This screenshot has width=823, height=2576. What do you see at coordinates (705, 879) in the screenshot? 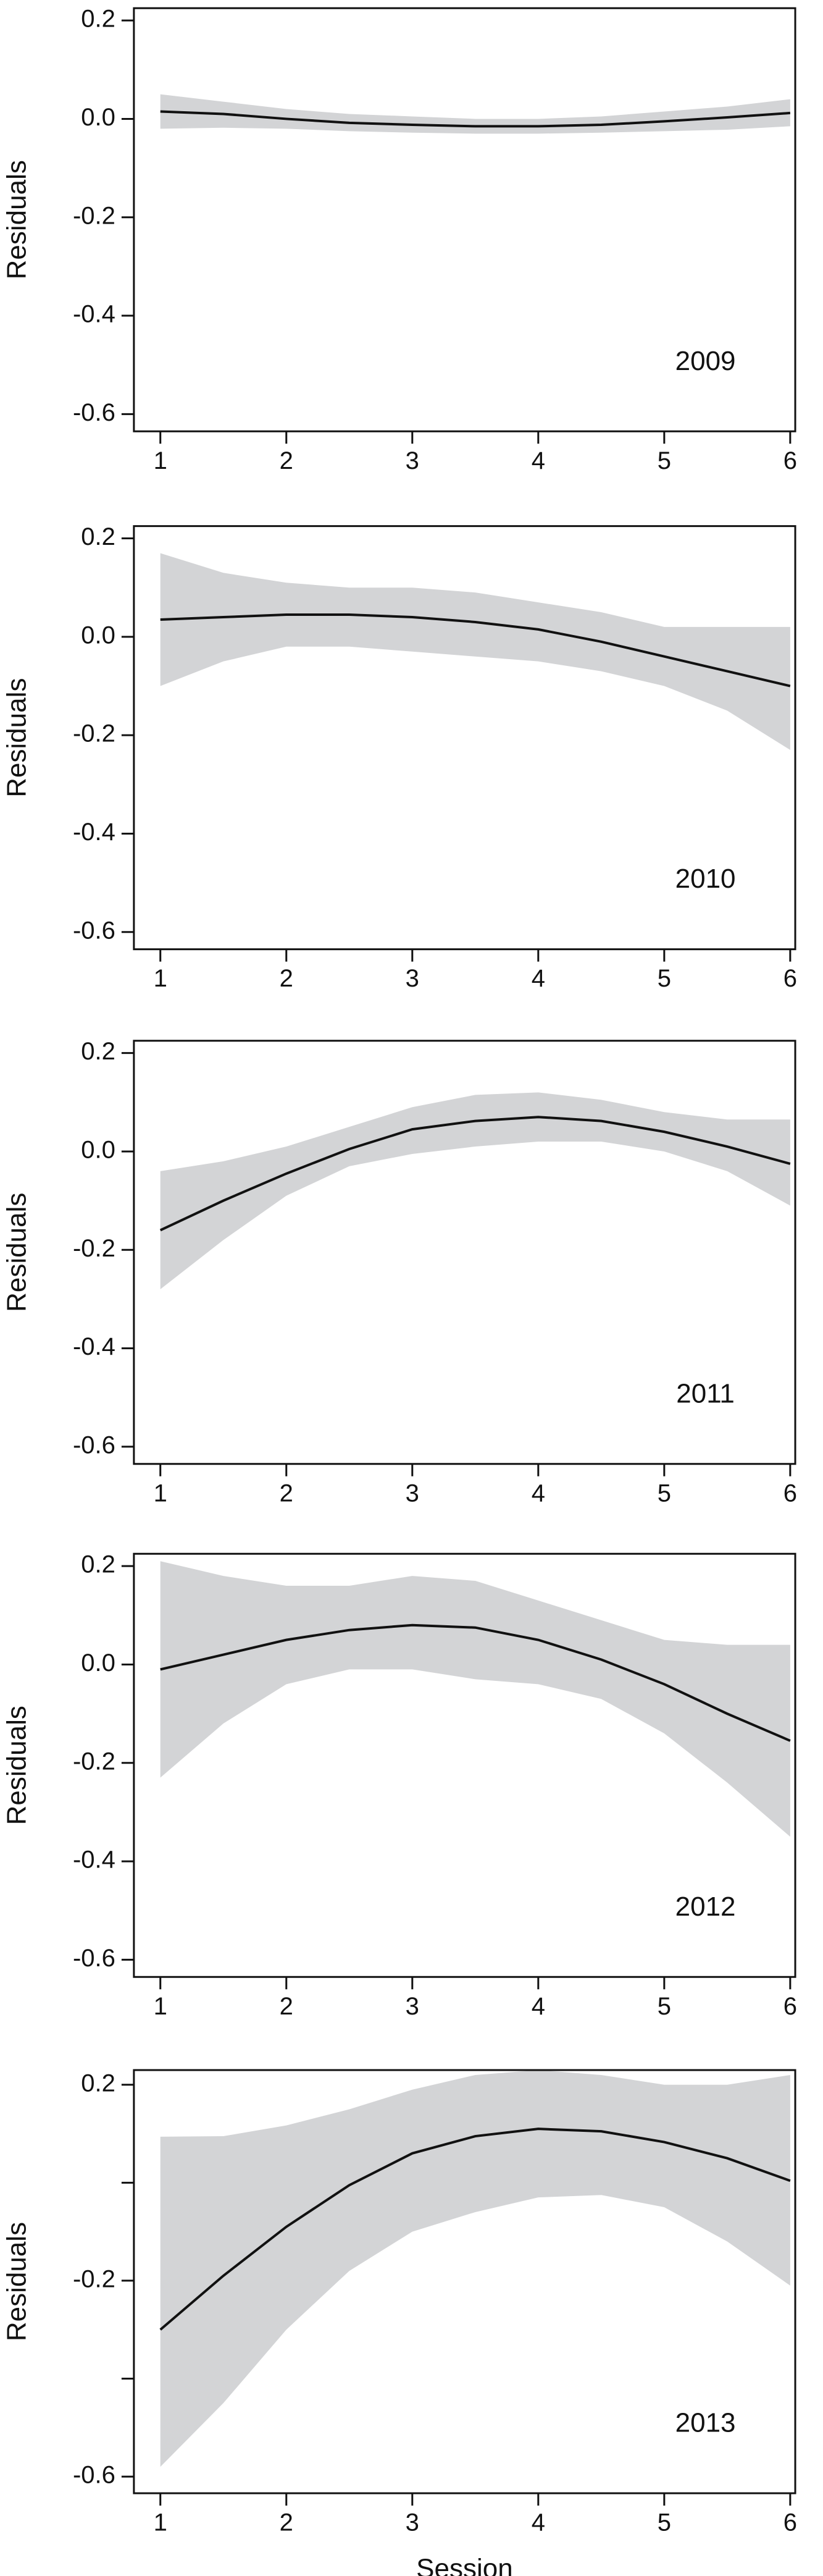
I see `panel-annotation: 2010` at bounding box center [705, 879].